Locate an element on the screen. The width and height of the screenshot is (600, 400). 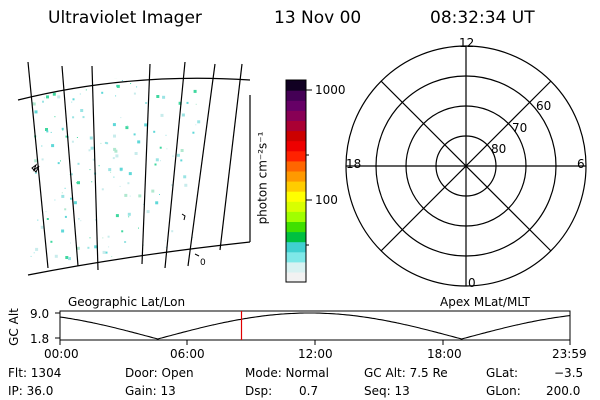
altitude-plot is located at coordinates (313, 327).